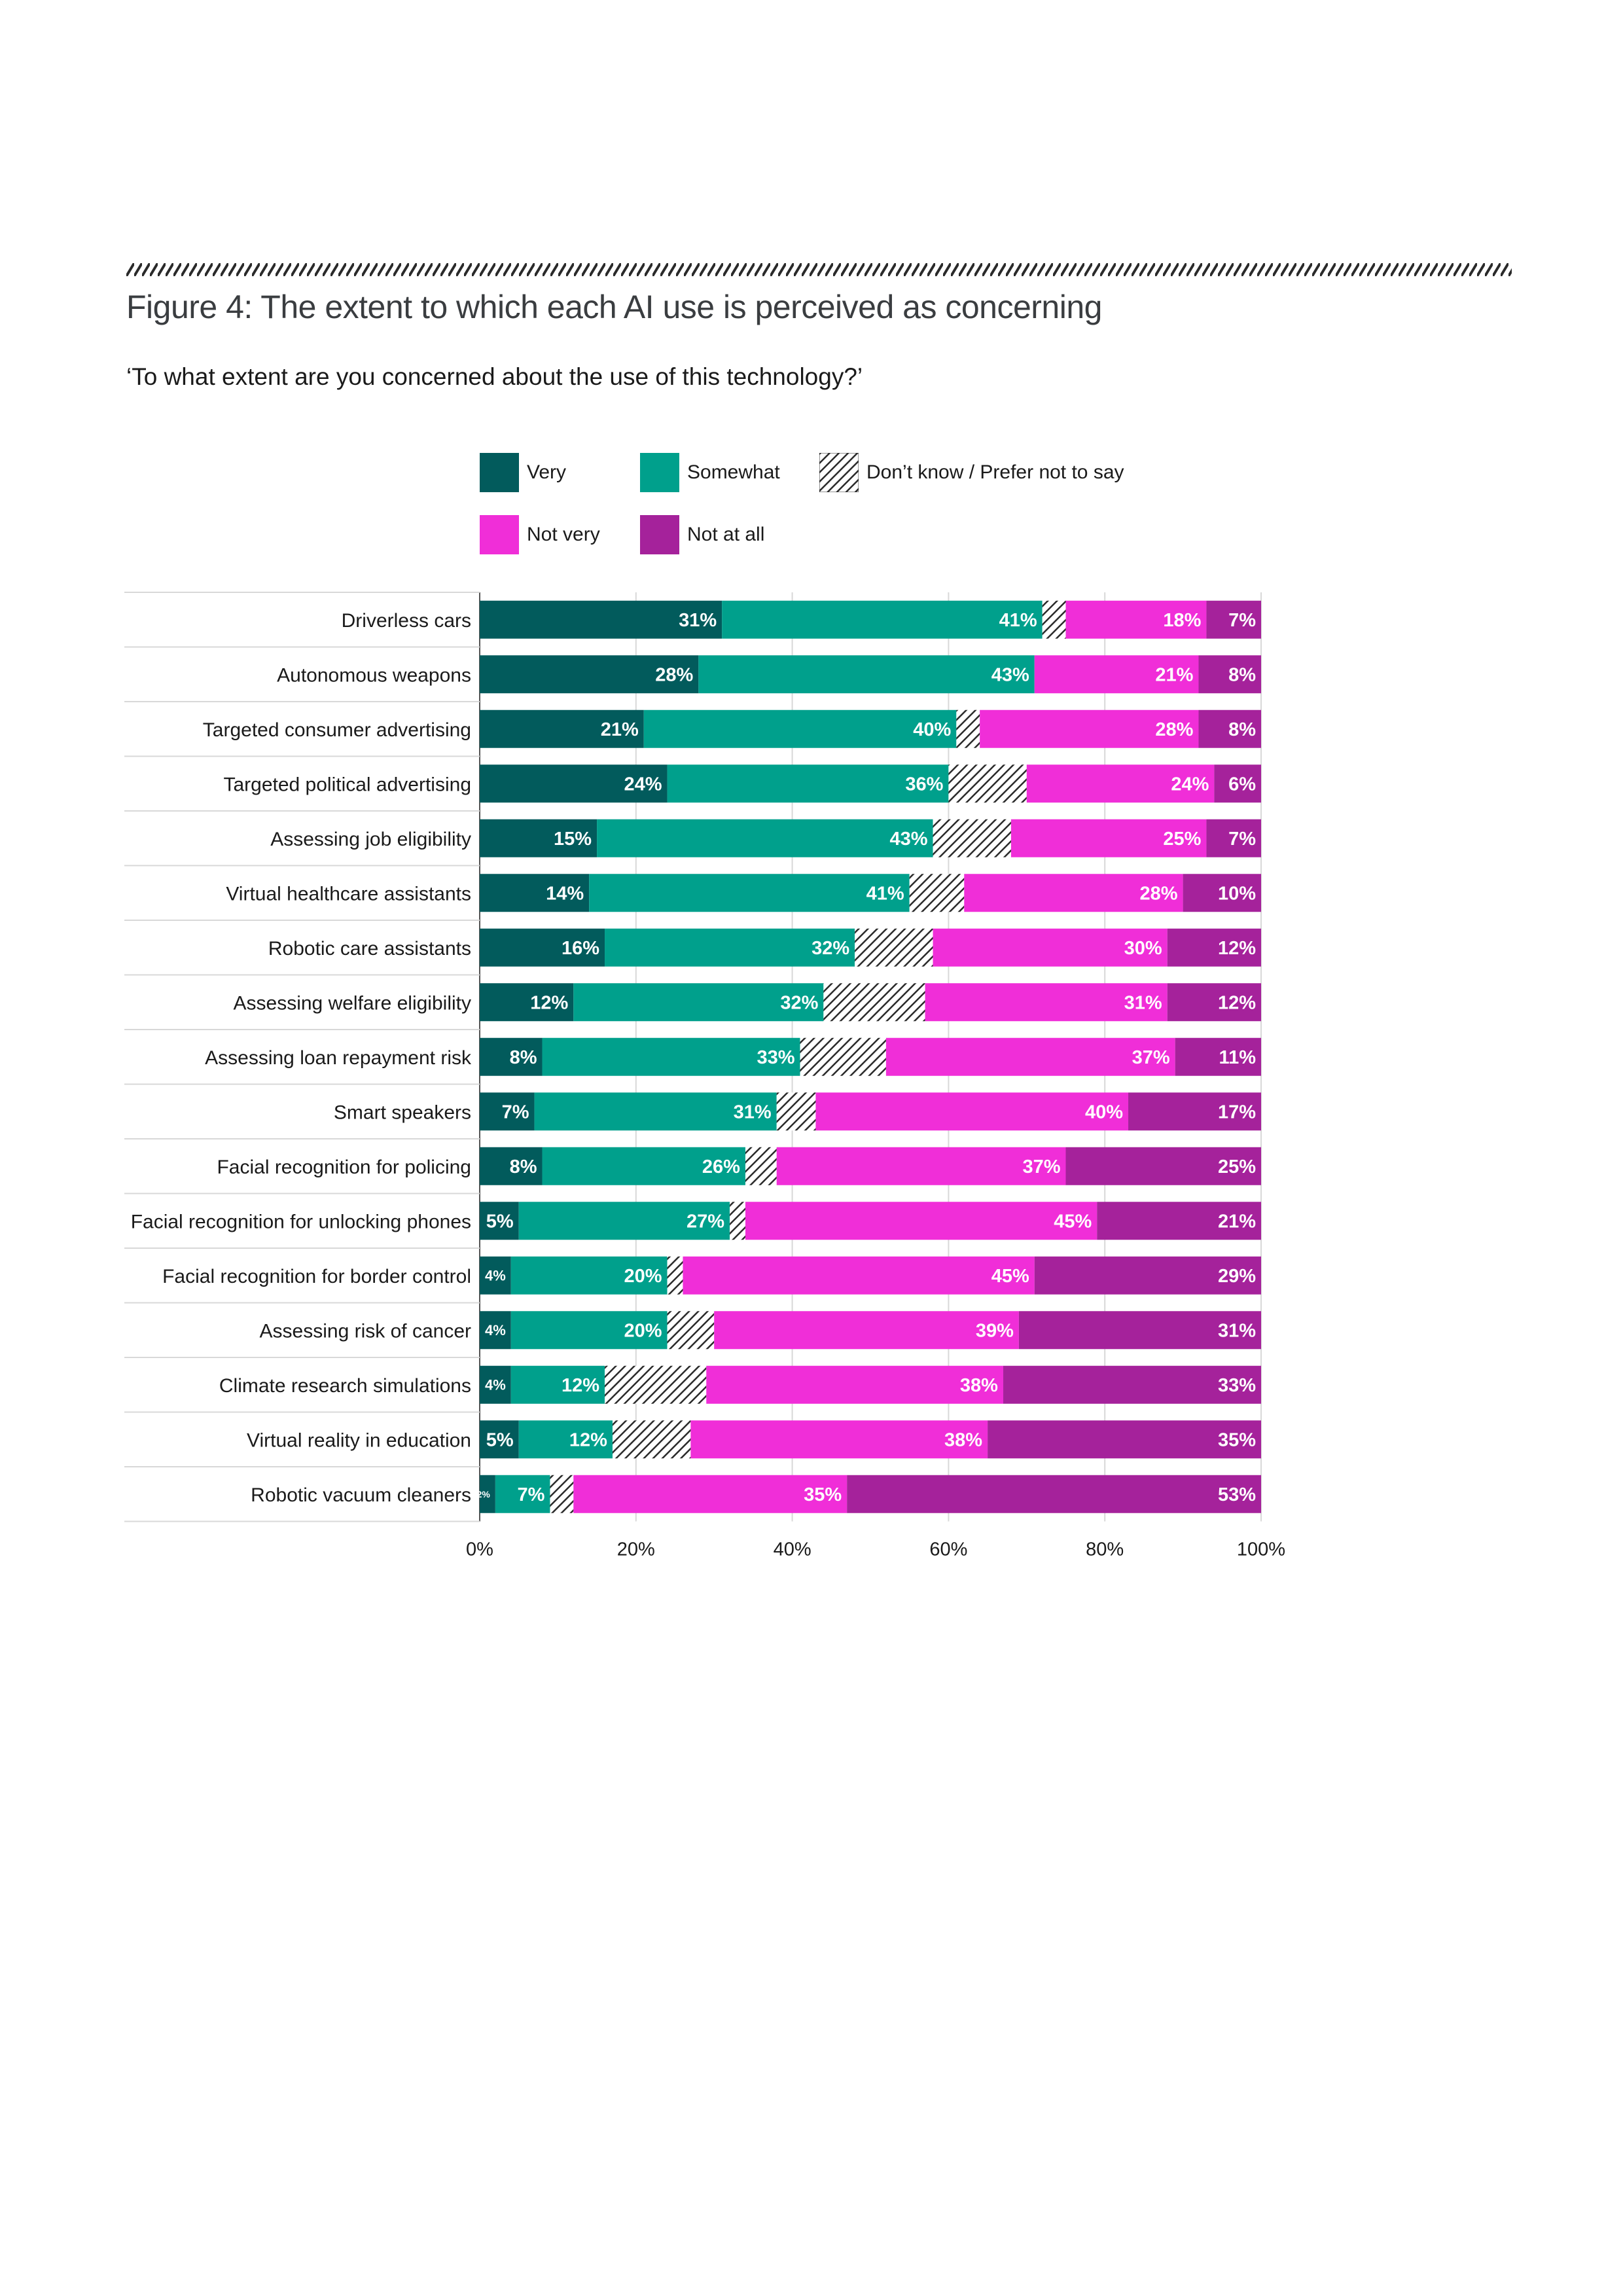  Describe the element at coordinates (721, 1167) in the screenshot. I see `data-label: 26%` at that location.